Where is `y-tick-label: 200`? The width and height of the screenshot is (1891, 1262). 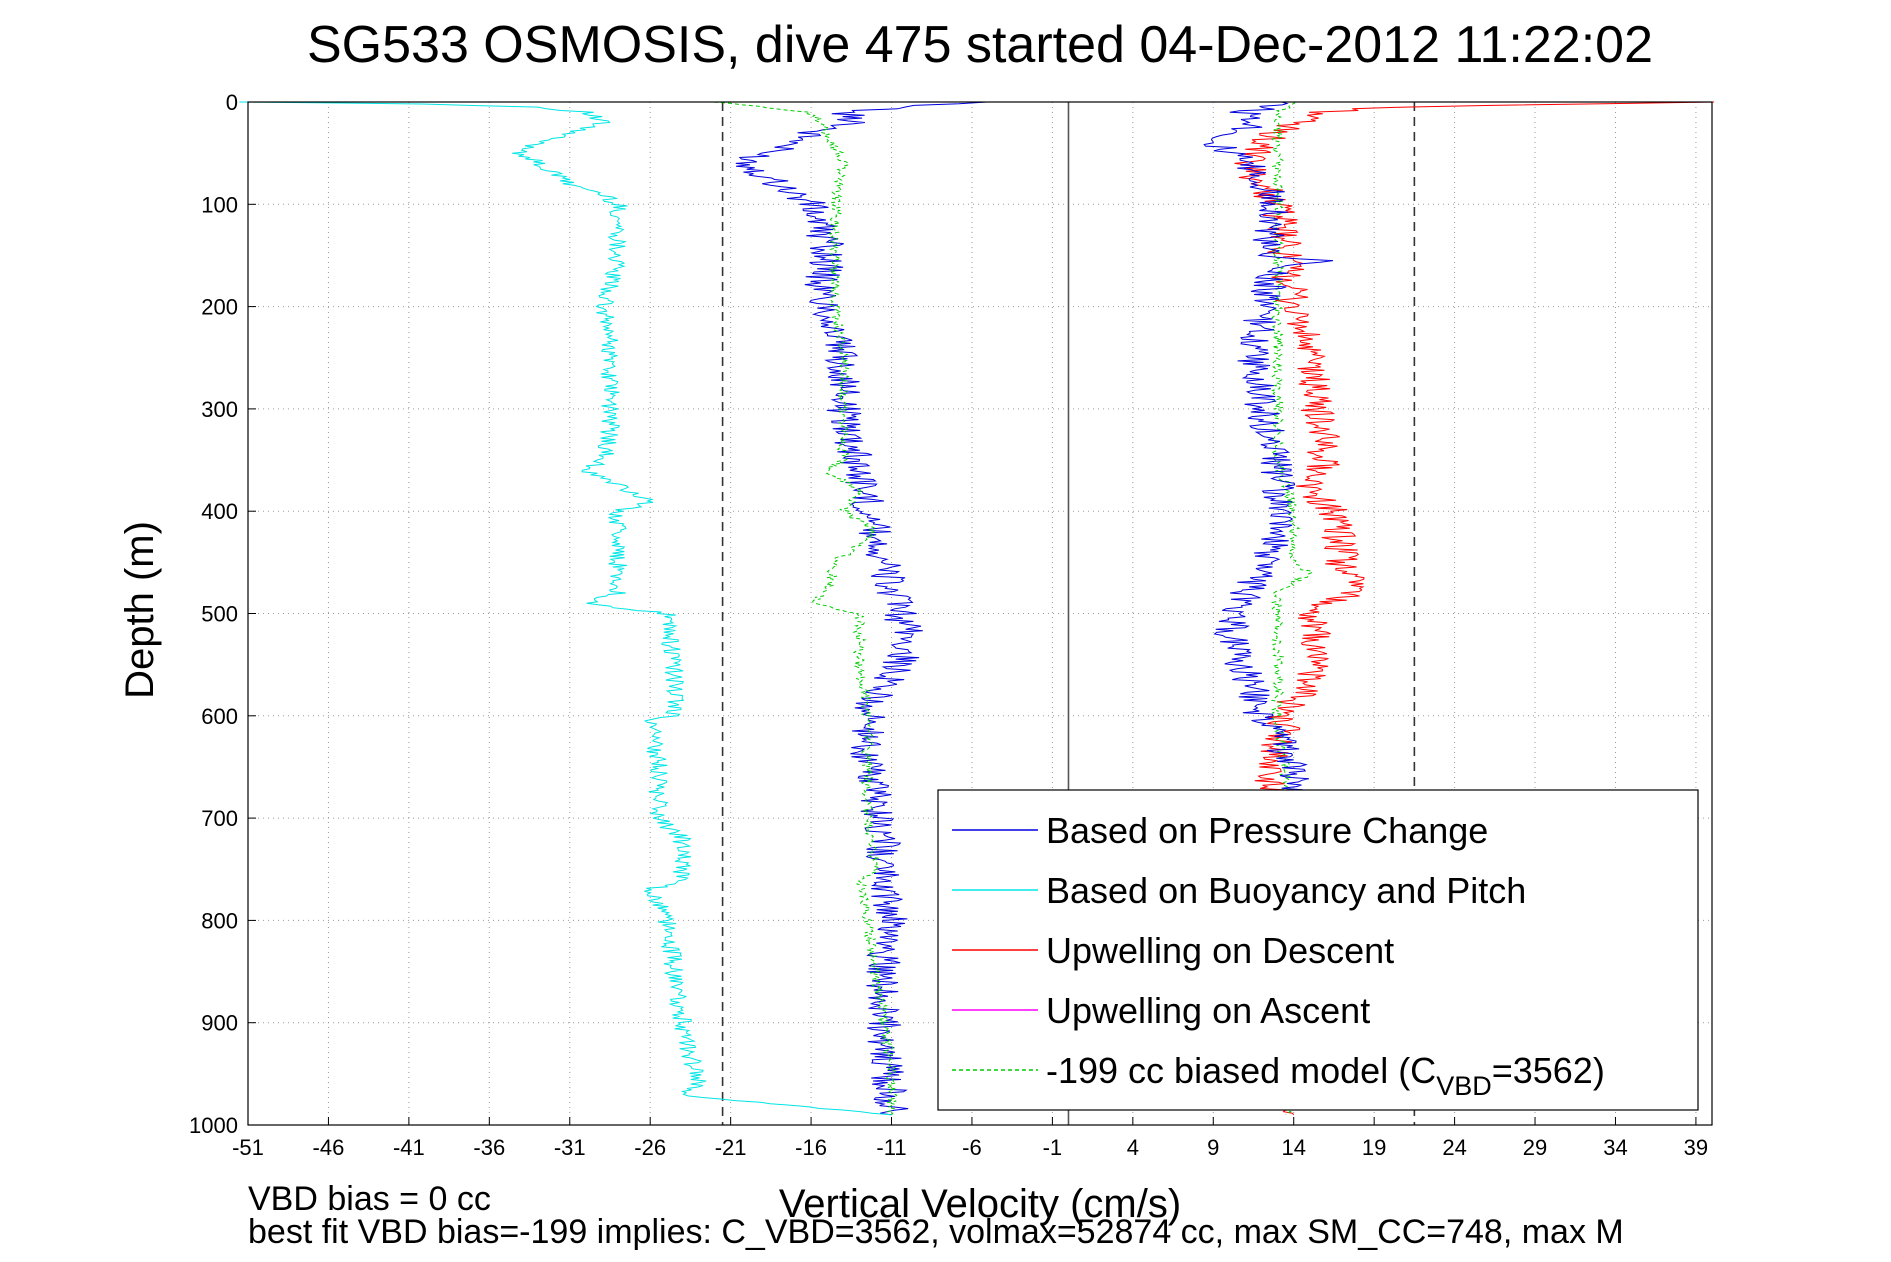 y-tick-label: 200 is located at coordinates (219, 307).